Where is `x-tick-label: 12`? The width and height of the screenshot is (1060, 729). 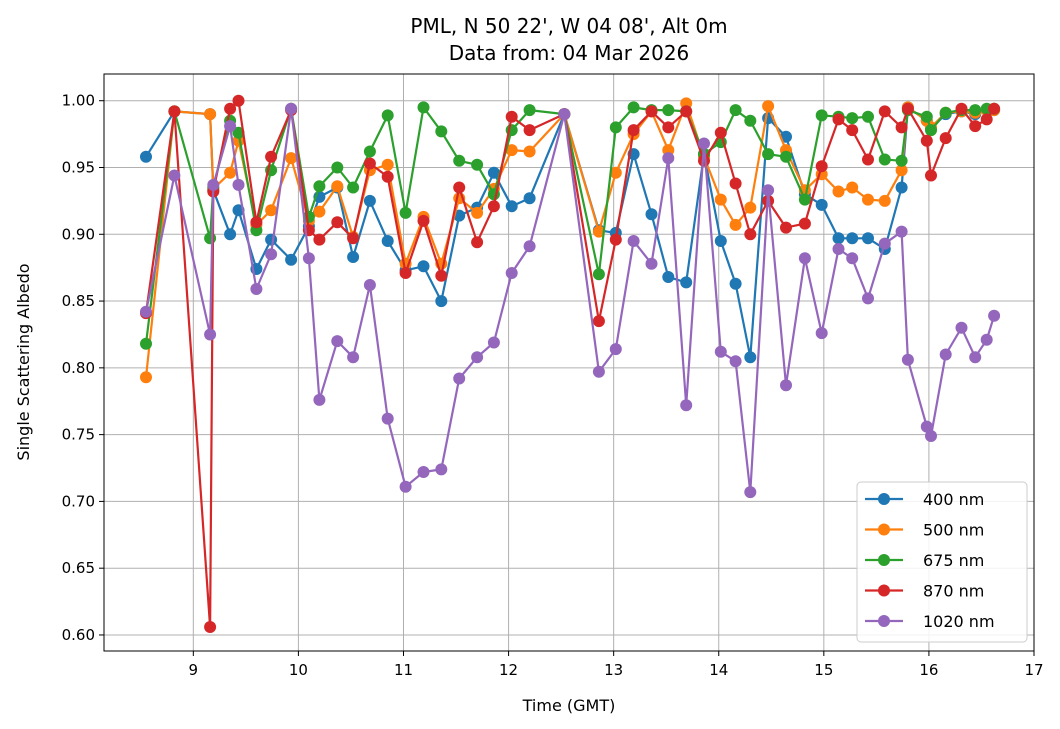
x-tick-label: 12 is located at coordinates (508, 670).